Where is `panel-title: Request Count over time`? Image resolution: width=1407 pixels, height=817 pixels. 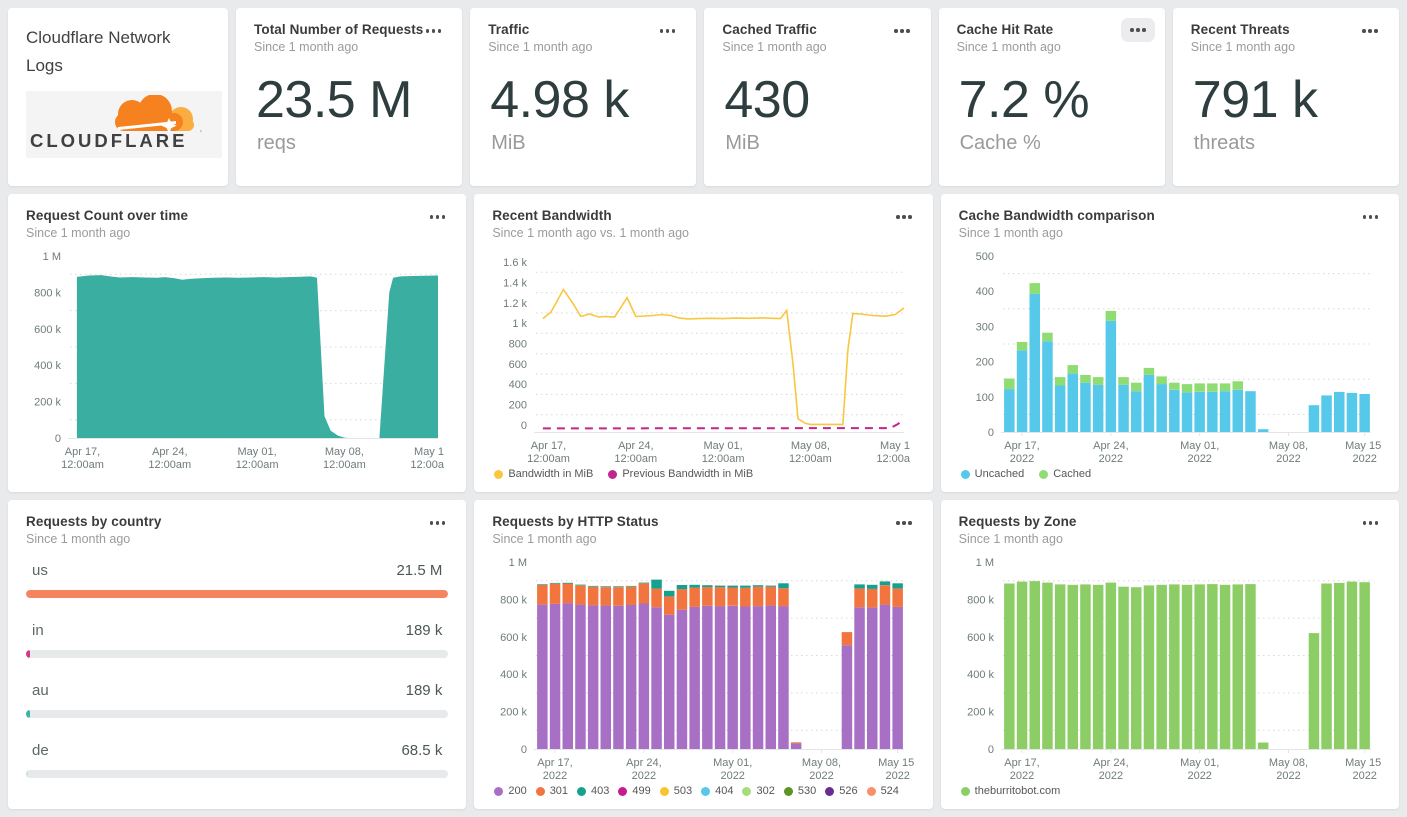 panel-title: Request Count over time is located at coordinates (107, 215).